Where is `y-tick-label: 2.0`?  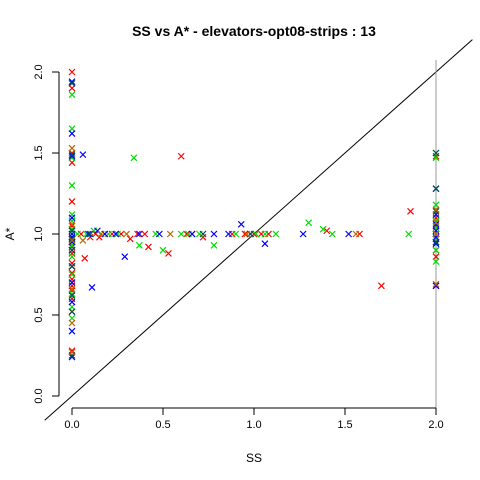
y-tick-label: 2.0 is located at coordinates (39, 71).